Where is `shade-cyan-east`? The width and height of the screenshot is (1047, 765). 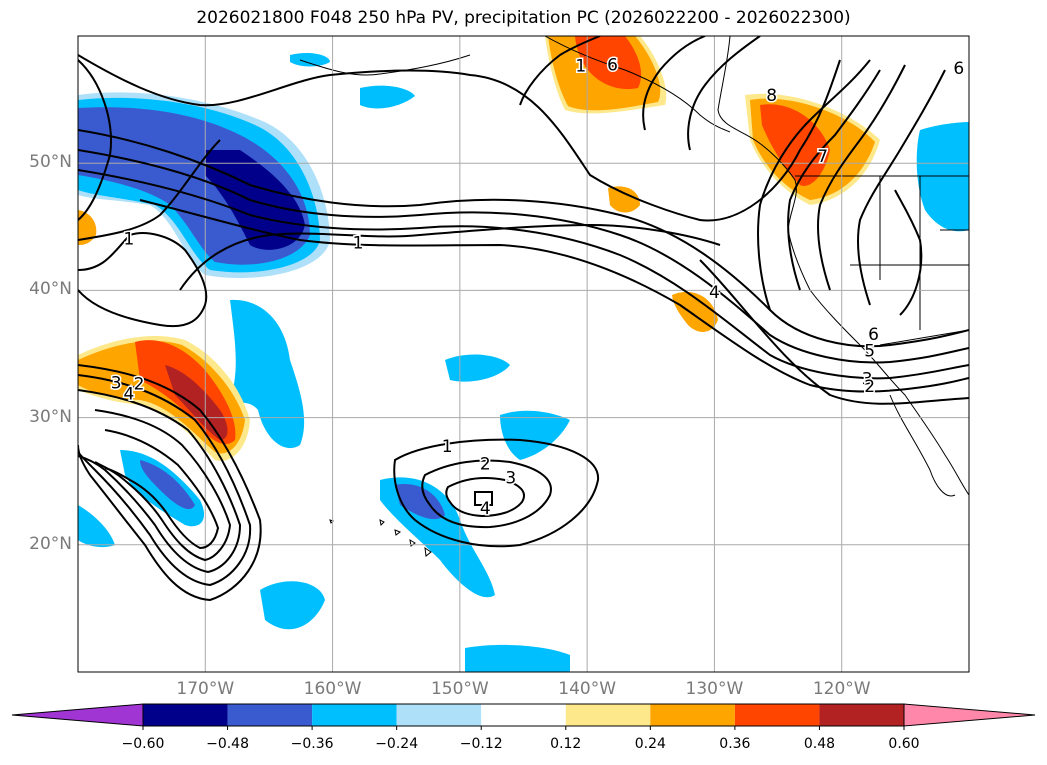
shade-cyan-east is located at coordinates (535, 435).